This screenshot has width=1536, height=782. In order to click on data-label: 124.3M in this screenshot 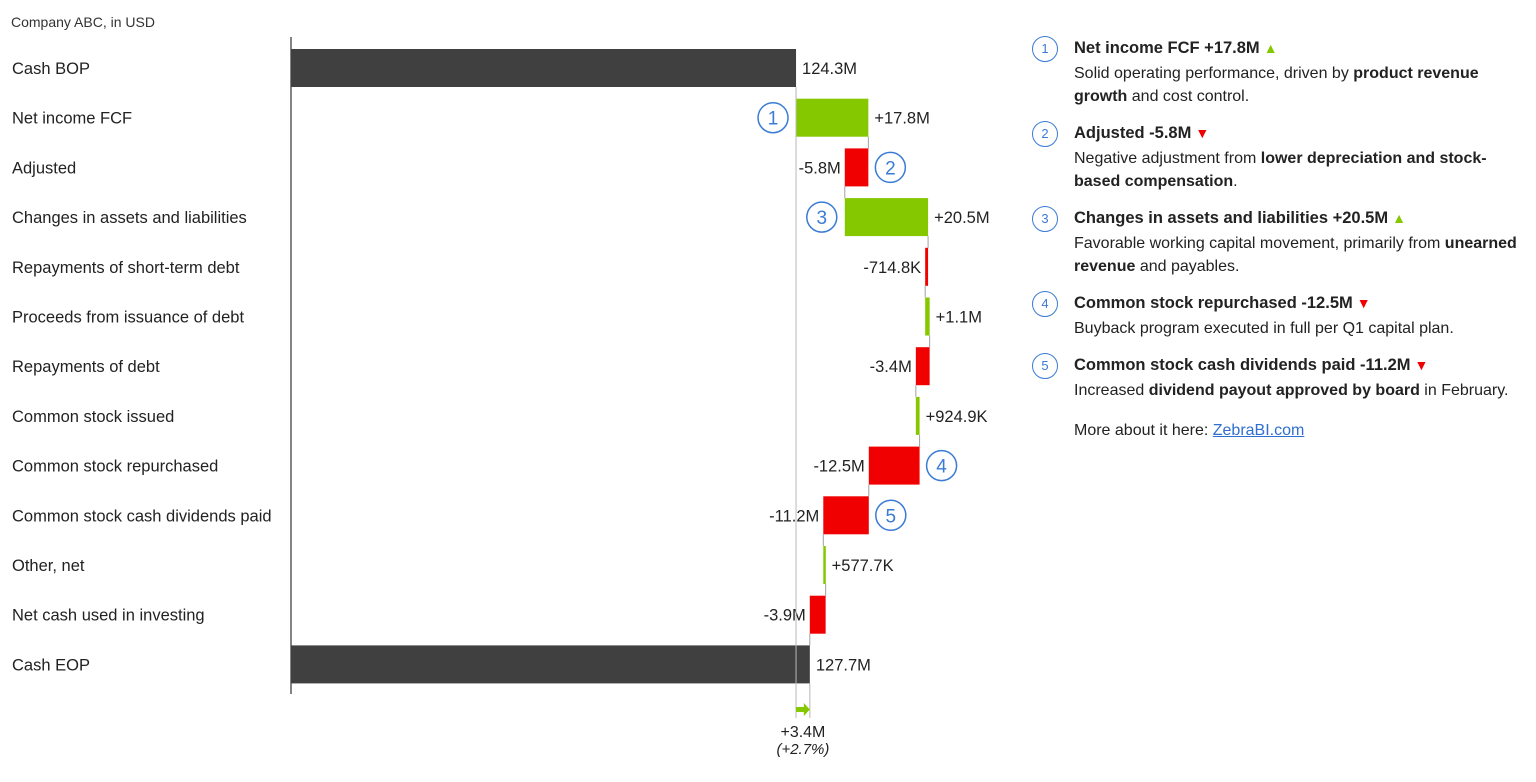, I will do `click(829, 69)`.